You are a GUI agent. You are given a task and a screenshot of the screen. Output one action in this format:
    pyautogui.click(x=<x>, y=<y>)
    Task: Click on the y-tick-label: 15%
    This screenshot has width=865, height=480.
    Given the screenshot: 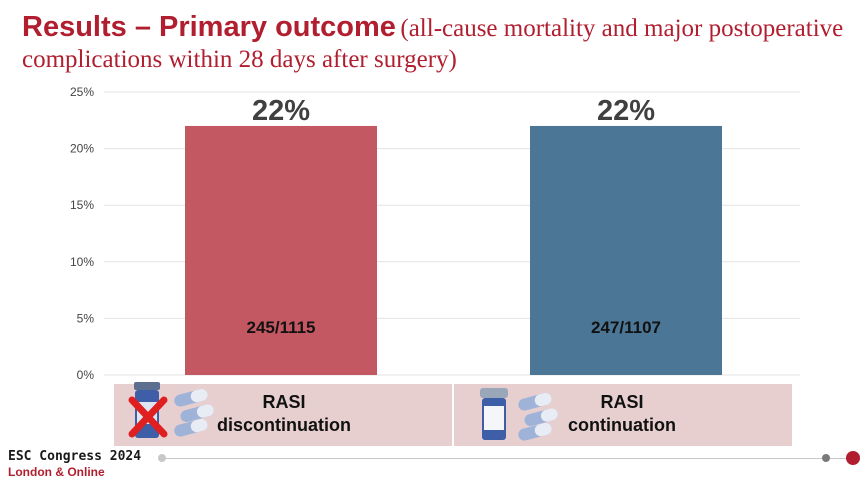 What is the action you would take?
    pyautogui.click(x=82, y=205)
    